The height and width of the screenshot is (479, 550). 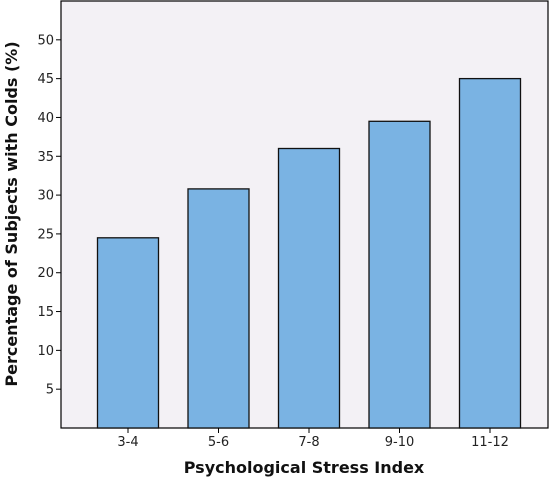 What do you see at coordinates (45, 351) in the screenshot?
I see `y-tick-label: 10` at bounding box center [45, 351].